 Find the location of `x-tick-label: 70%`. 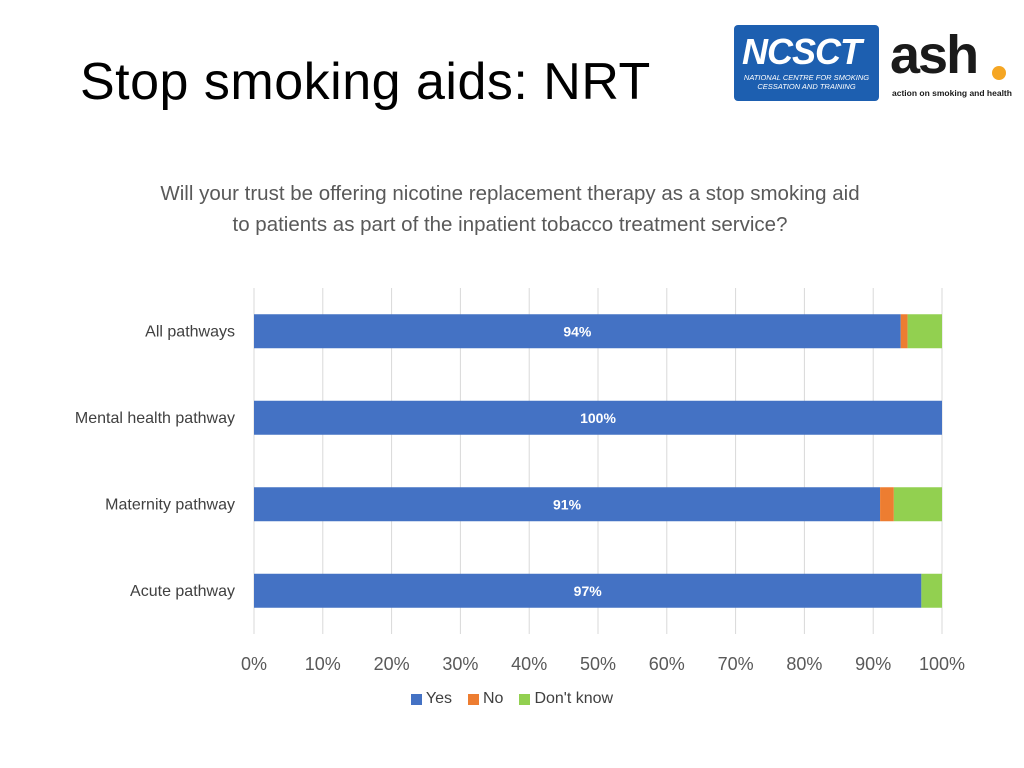

x-tick-label: 70% is located at coordinates (736, 664).